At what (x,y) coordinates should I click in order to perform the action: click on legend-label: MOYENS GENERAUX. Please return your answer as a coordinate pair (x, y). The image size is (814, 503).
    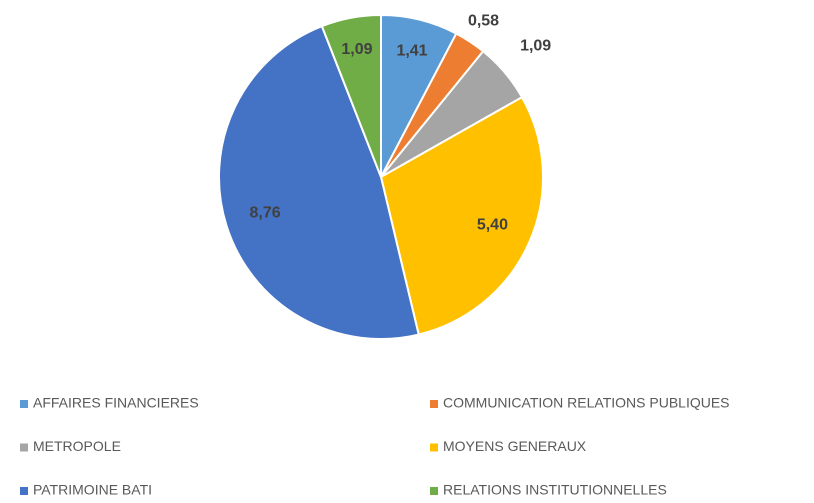
    Looking at the image, I should click on (515, 446).